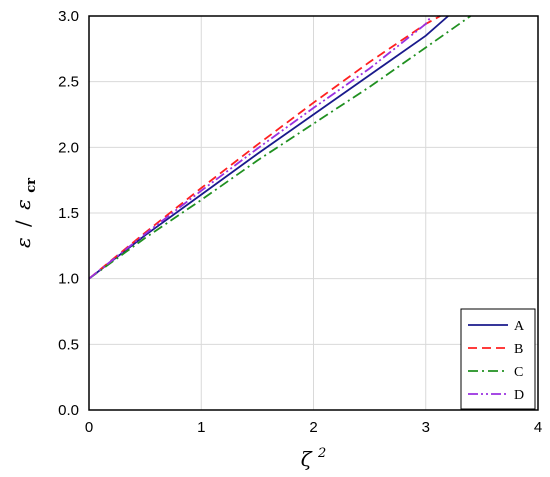 This screenshot has height=477, width=550. Describe the element at coordinates (321, 453) in the screenshot. I see `x-axis-label-superscript: 2` at that location.